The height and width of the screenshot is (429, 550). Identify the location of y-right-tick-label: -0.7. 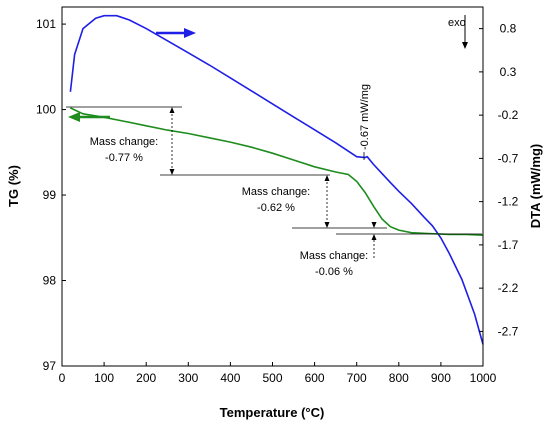
(508, 158).